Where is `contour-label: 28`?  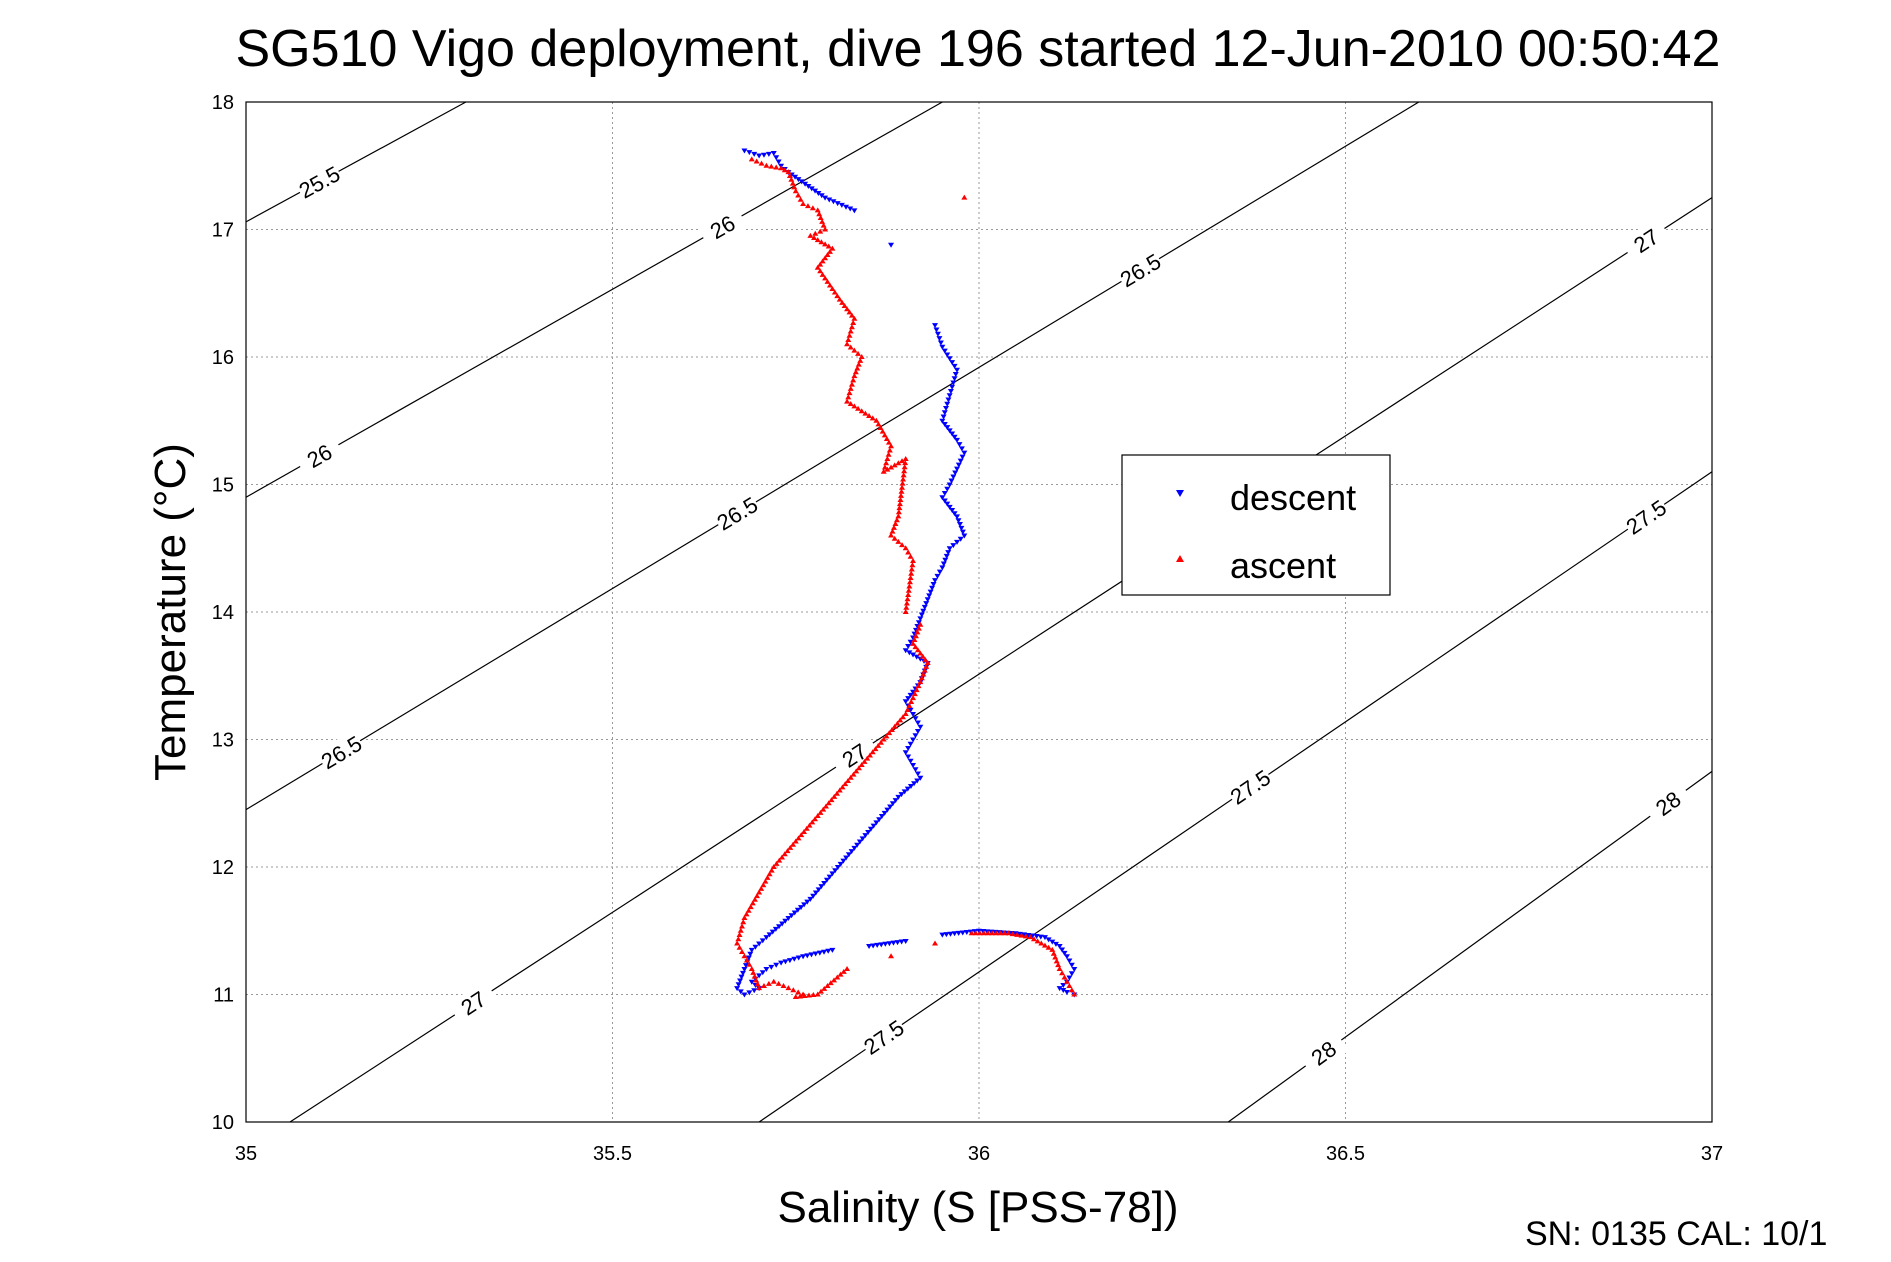
contour-label: 28 is located at coordinates (1668, 803).